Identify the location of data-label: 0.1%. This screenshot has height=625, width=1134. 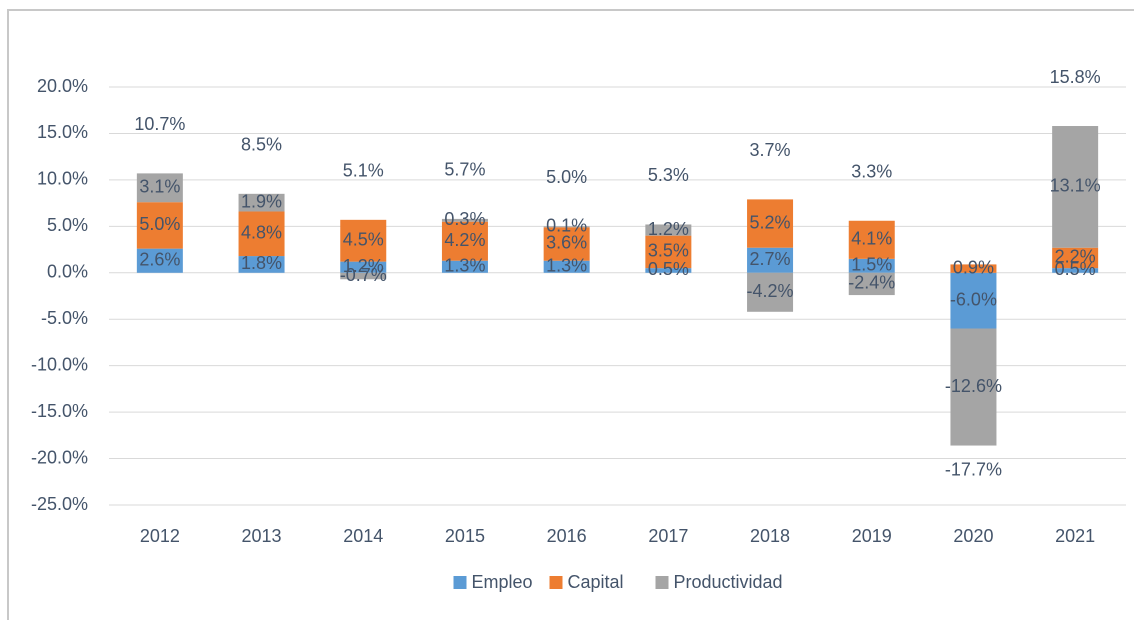
(566, 226).